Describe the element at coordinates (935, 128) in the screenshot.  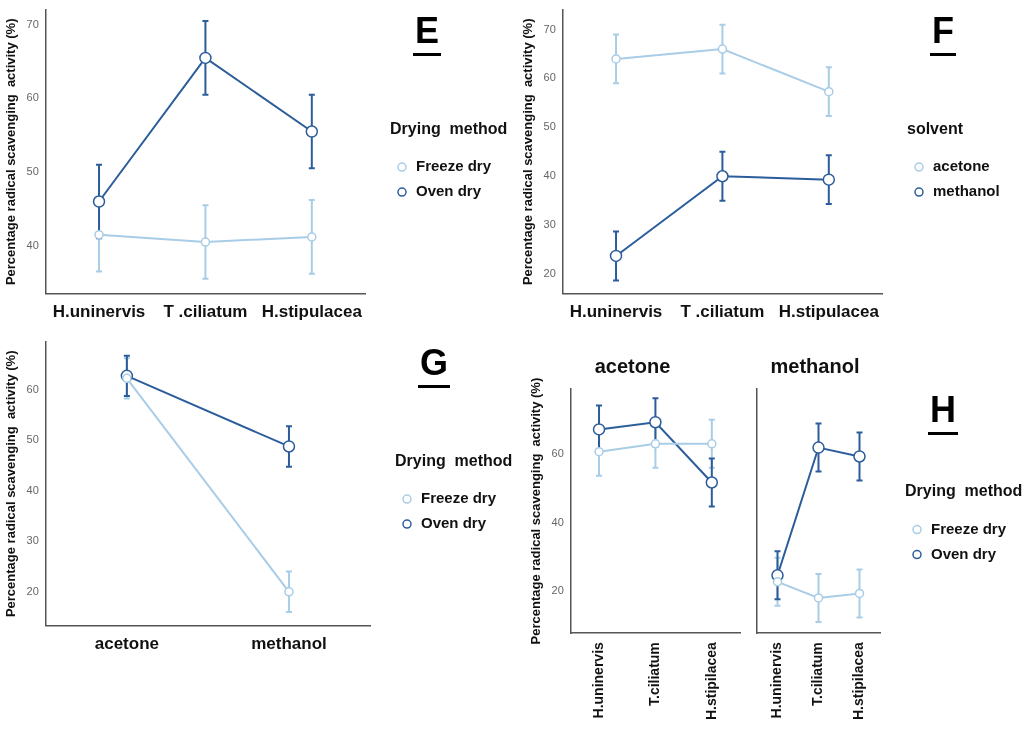
I see `legend-title: solvent` at that location.